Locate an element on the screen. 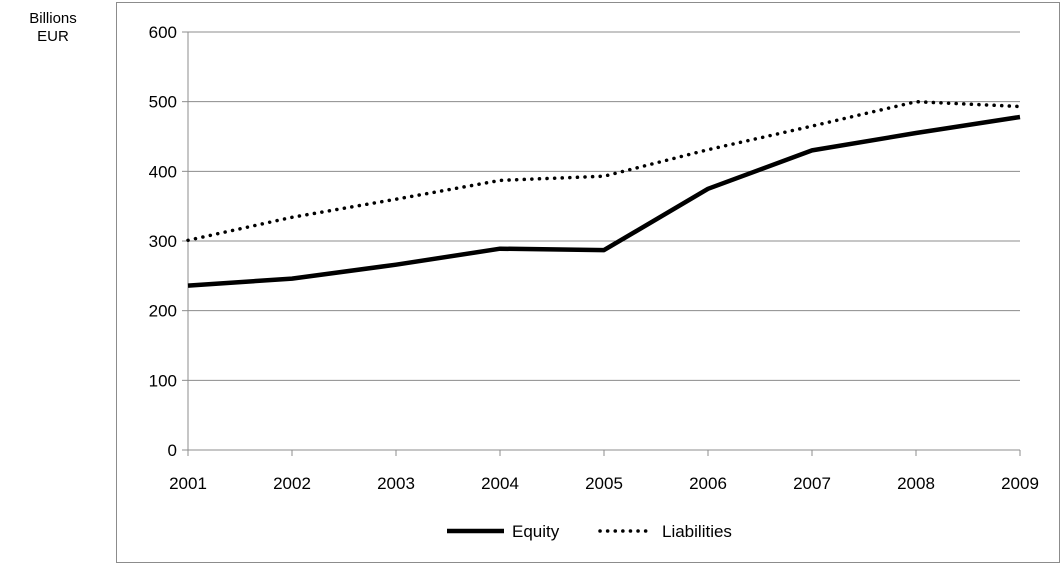 This screenshot has height=564, width=1061. y-axis-unit-line-1: Billions is located at coordinates (53, 18).